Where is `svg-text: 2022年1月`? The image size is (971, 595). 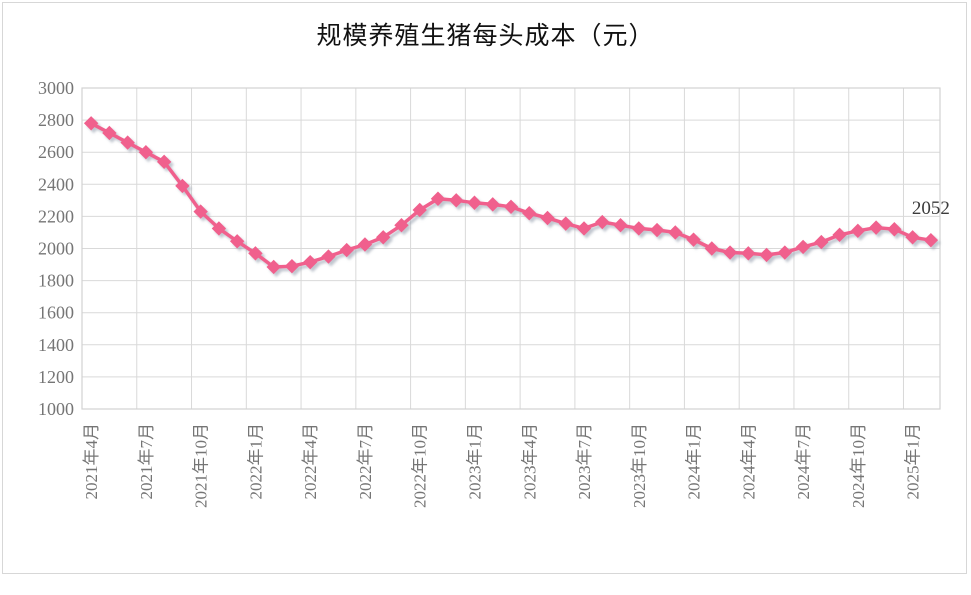 svg-text: 2022年1月 is located at coordinates (255, 461).